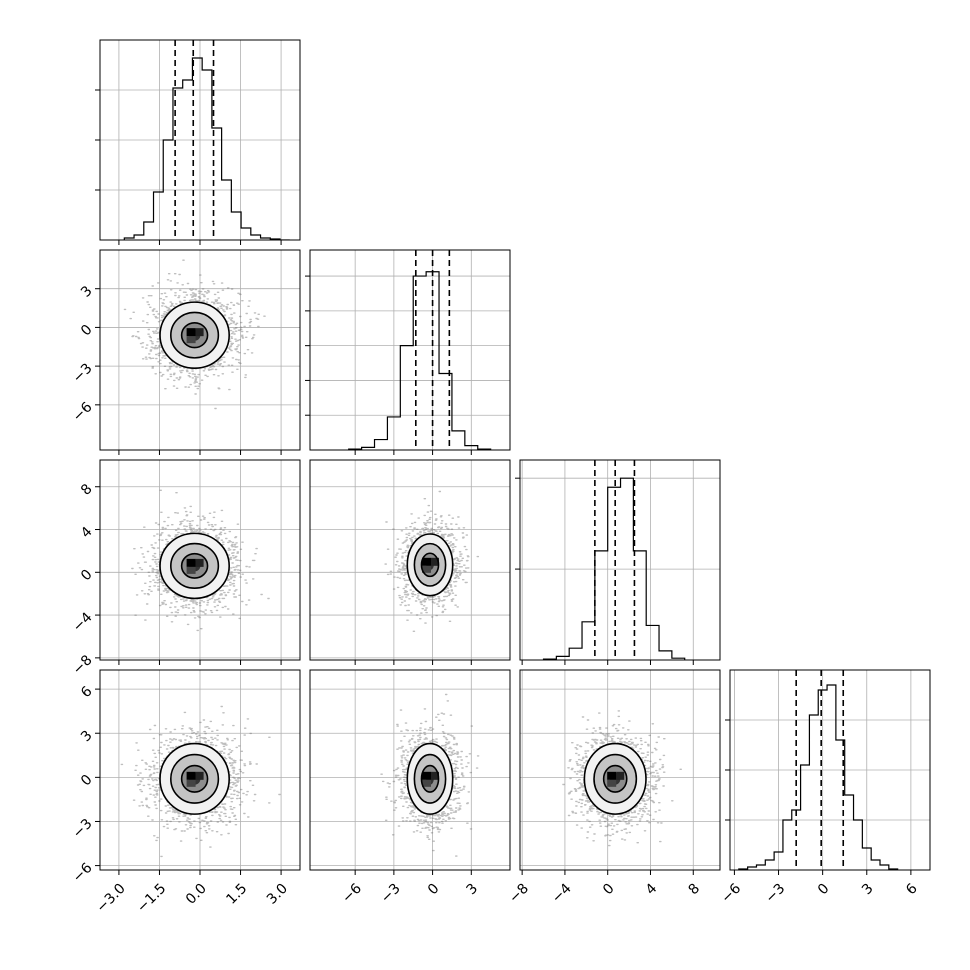  Describe the element at coordinates (151, 898) in the screenshot. I see `x-tick-label: −1.5` at that location.